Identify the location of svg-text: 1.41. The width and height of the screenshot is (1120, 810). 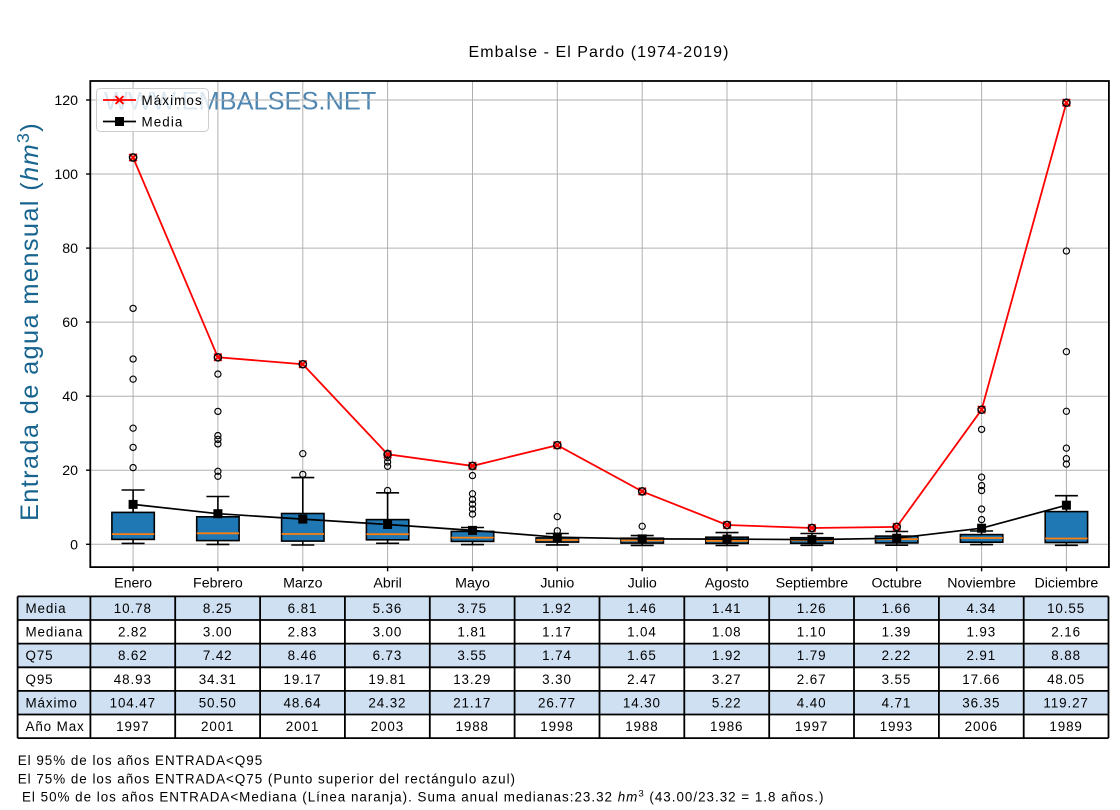
(727, 608).